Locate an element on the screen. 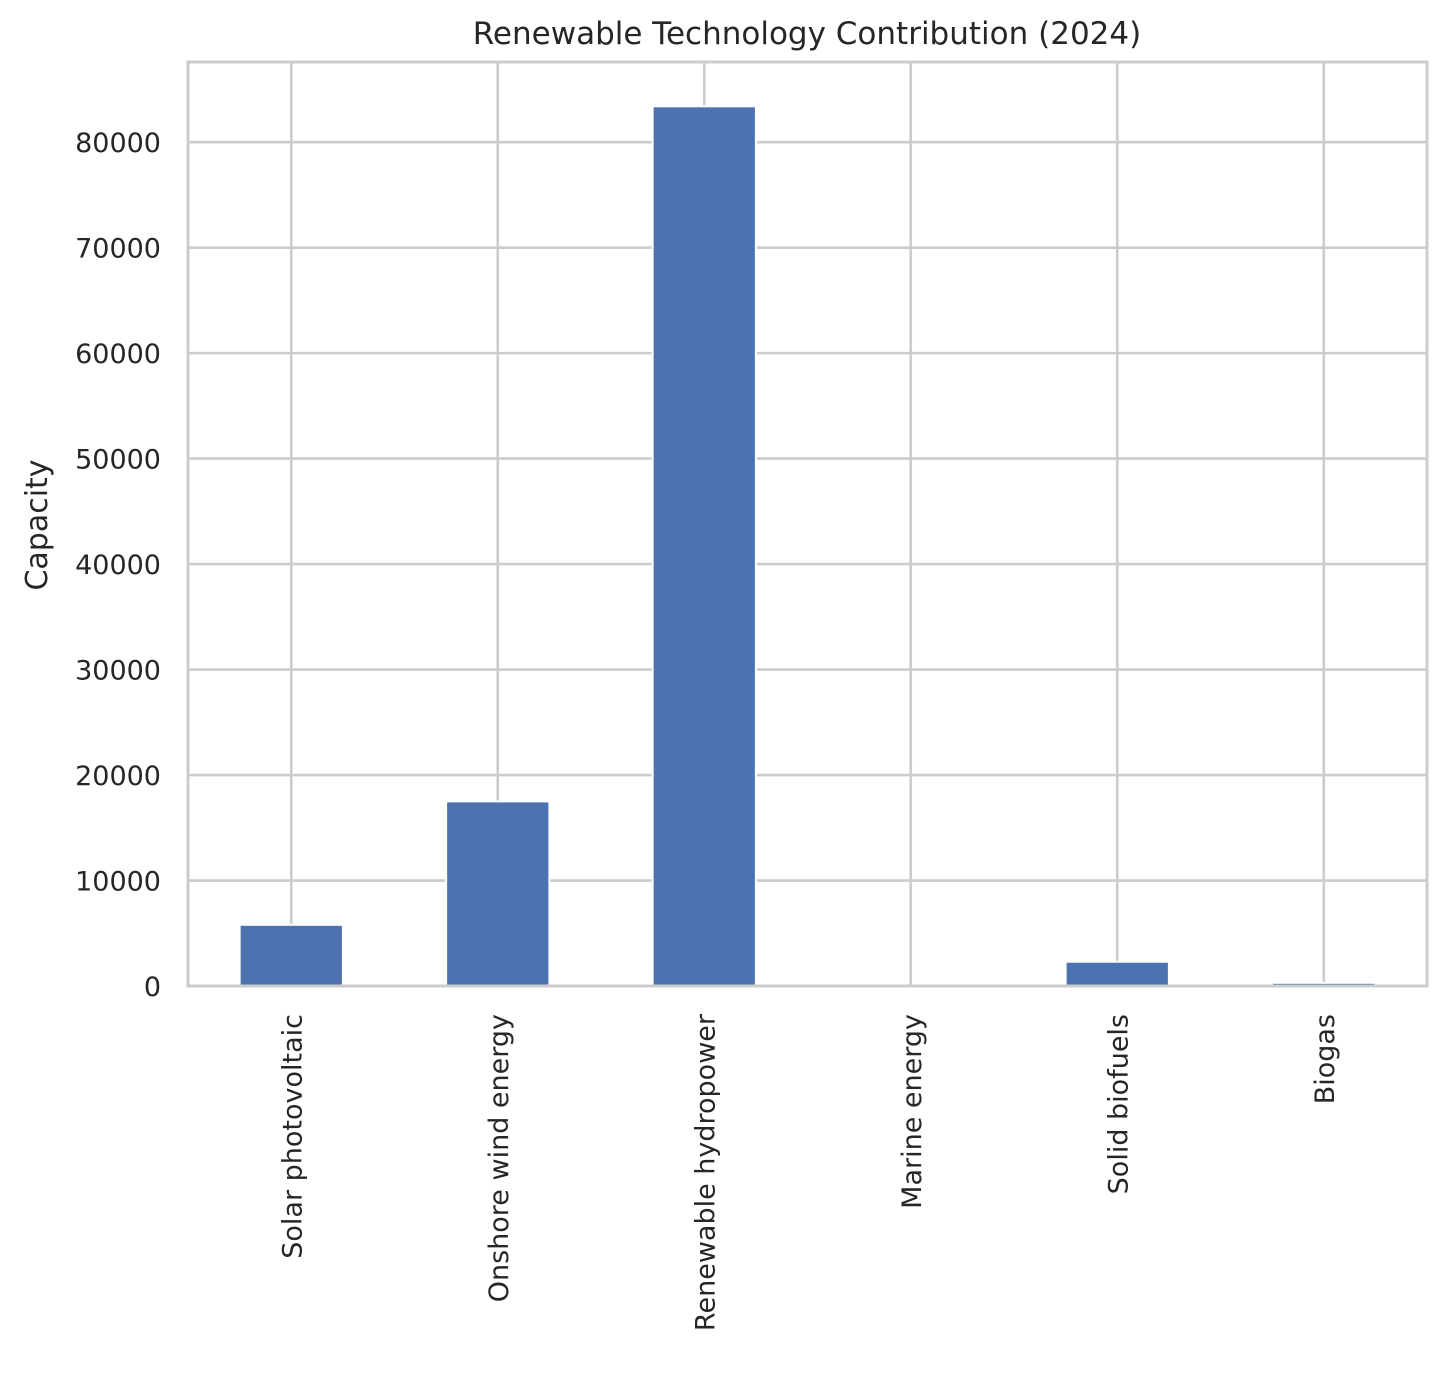  y-tick-label: 20000 is located at coordinates (118, 776).